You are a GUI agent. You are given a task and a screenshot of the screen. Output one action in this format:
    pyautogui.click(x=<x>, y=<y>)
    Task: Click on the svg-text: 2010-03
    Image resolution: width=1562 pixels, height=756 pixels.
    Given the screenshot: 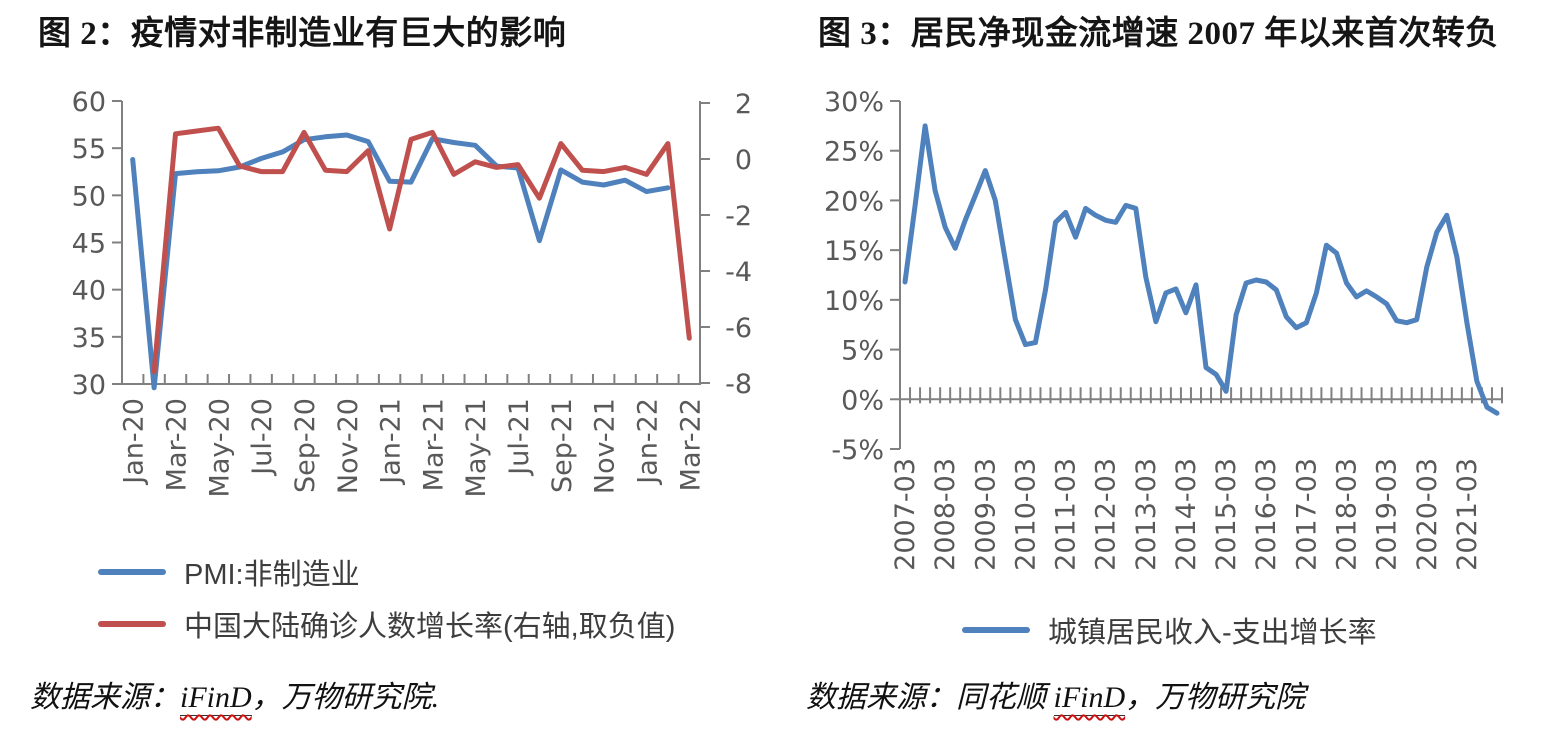 What is the action you would take?
    pyautogui.click(x=1025, y=514)
    